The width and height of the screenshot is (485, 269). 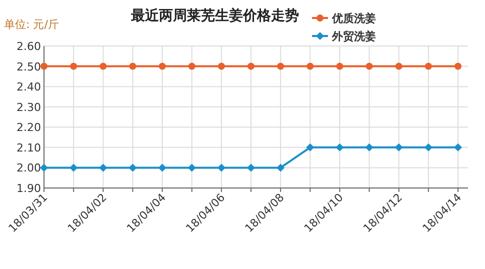 What do you see at coordinates (214, 15) in the screenshot?
I see `chart-title: 最近两周莱芜生姜价格走势` at bounding box center [214, 15].